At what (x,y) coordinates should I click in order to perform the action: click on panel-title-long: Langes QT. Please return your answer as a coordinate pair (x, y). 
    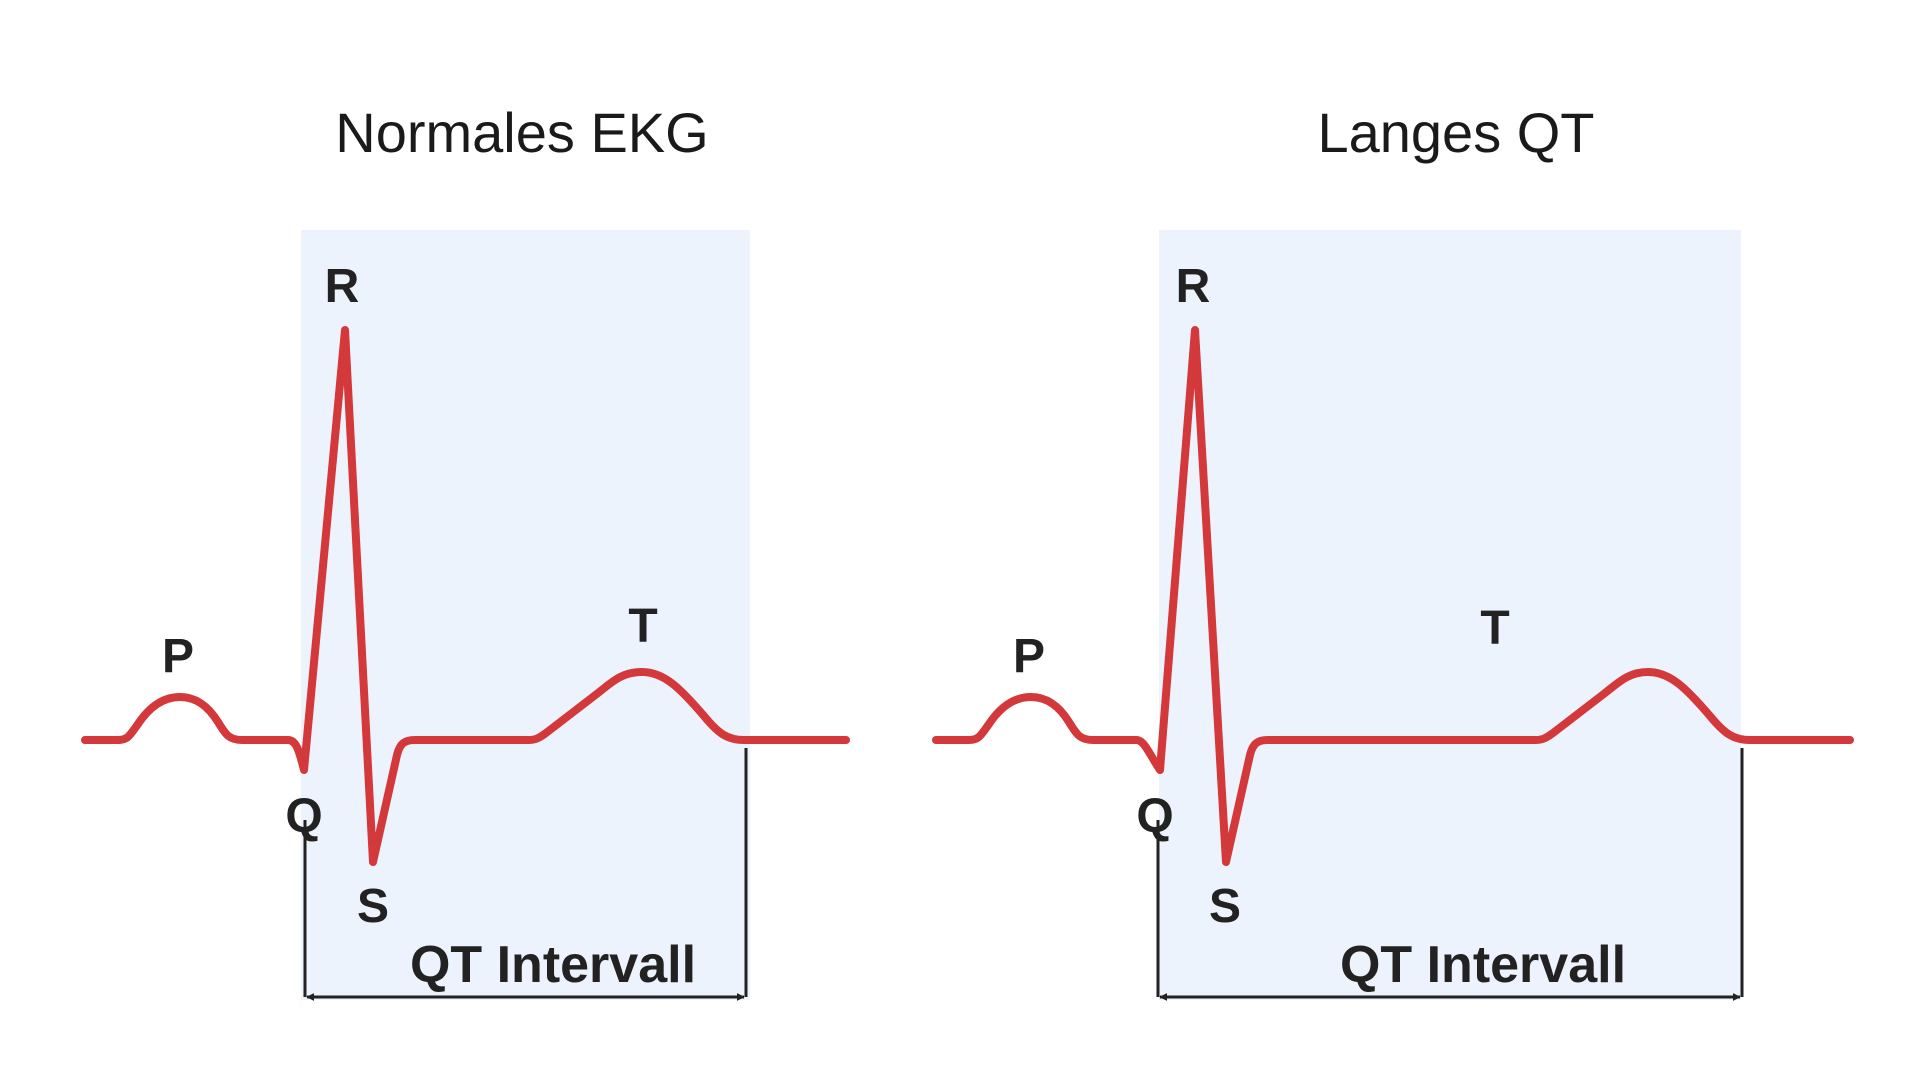
    Looking at the image, I should click on (1455, 132).